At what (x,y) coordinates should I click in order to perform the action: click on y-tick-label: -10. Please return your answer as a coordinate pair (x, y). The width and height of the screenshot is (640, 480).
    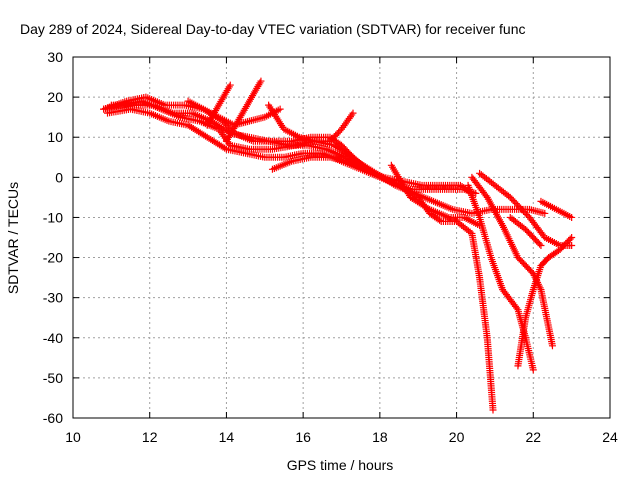
    Looking at the image, I should click on (53, 217).